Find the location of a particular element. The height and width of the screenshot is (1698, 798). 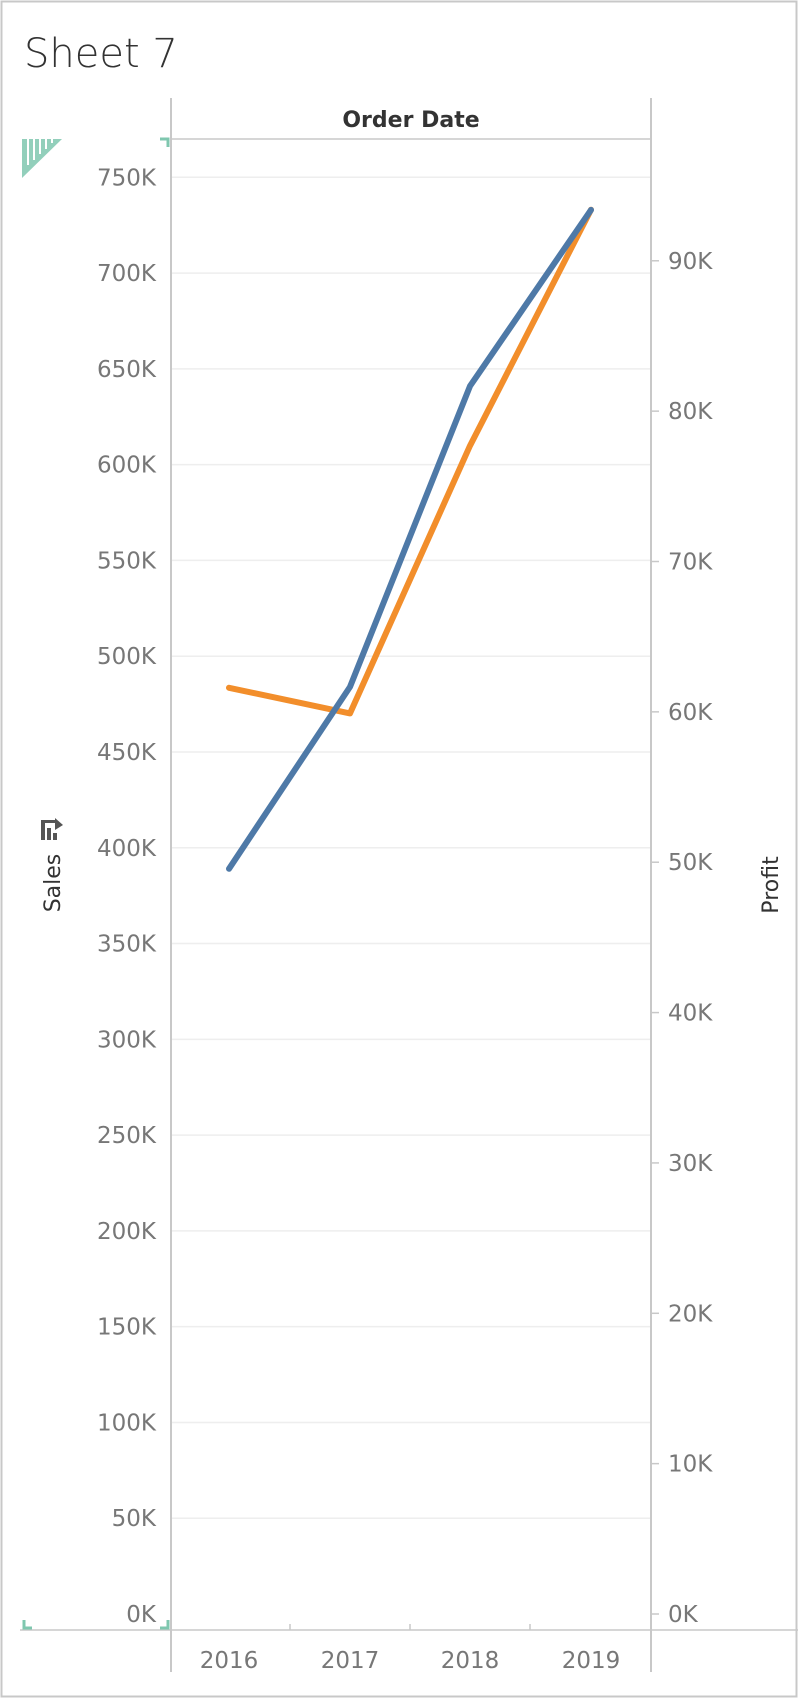

left-axis-tick-label: 50K is located at coordinates (134, 1519).